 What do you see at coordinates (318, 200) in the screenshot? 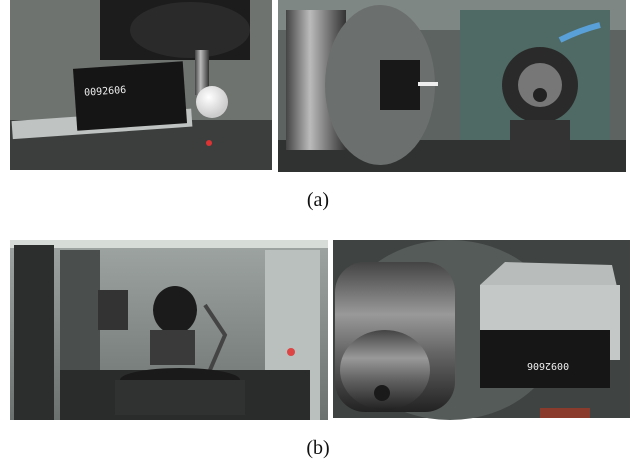
I see `caption: (a)` at bounding box center [318, 200].